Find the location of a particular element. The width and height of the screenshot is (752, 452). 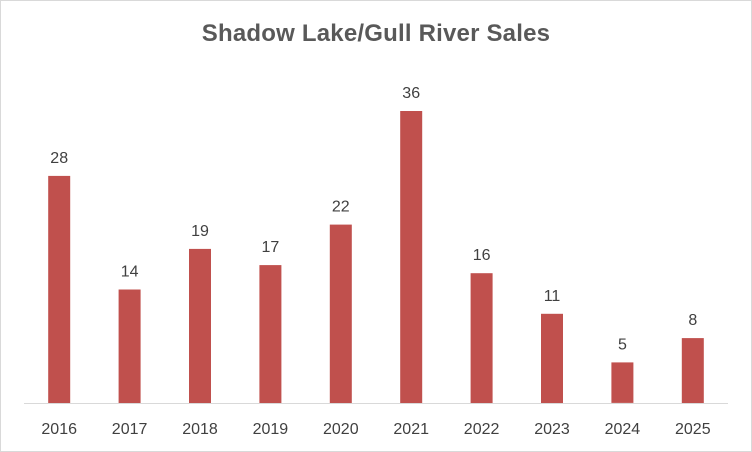

bar-2023 is located at coordinates (552, 358).